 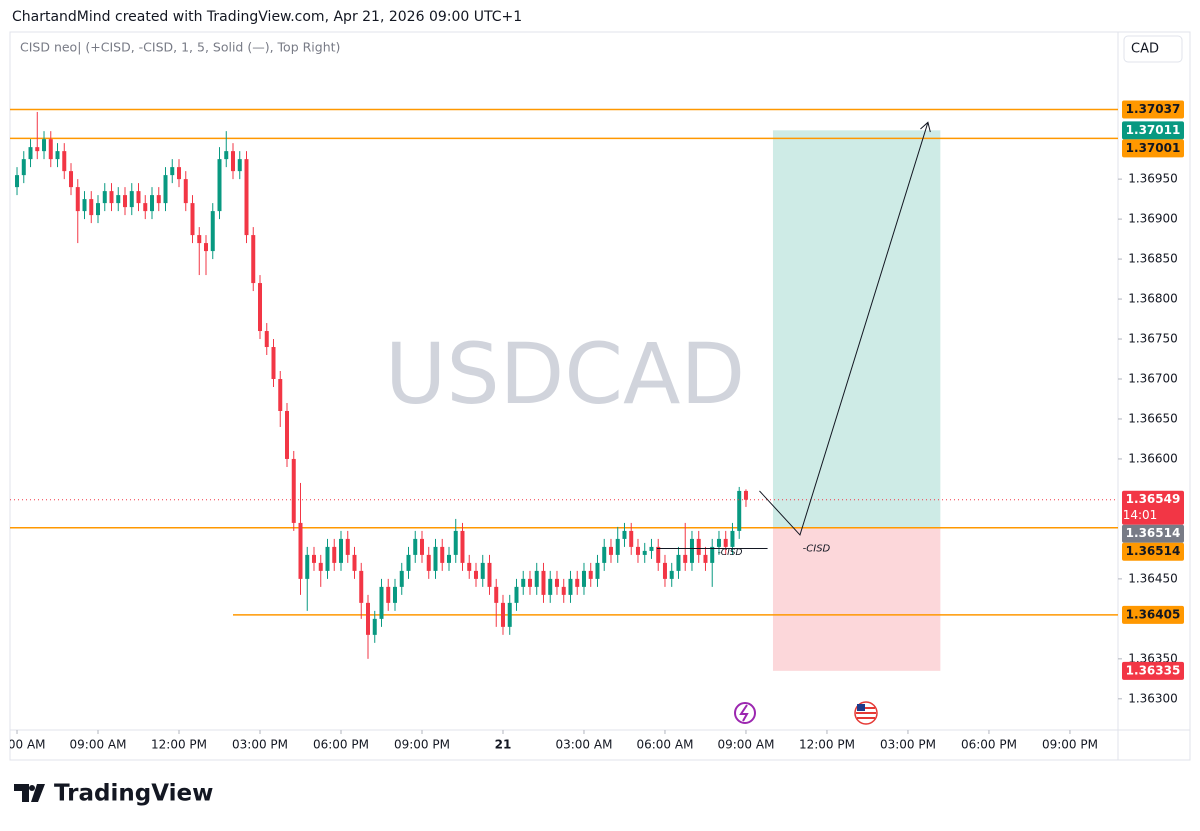 I want to click on x-tick-label: 09:00 AM, so click(x=98, y=745).